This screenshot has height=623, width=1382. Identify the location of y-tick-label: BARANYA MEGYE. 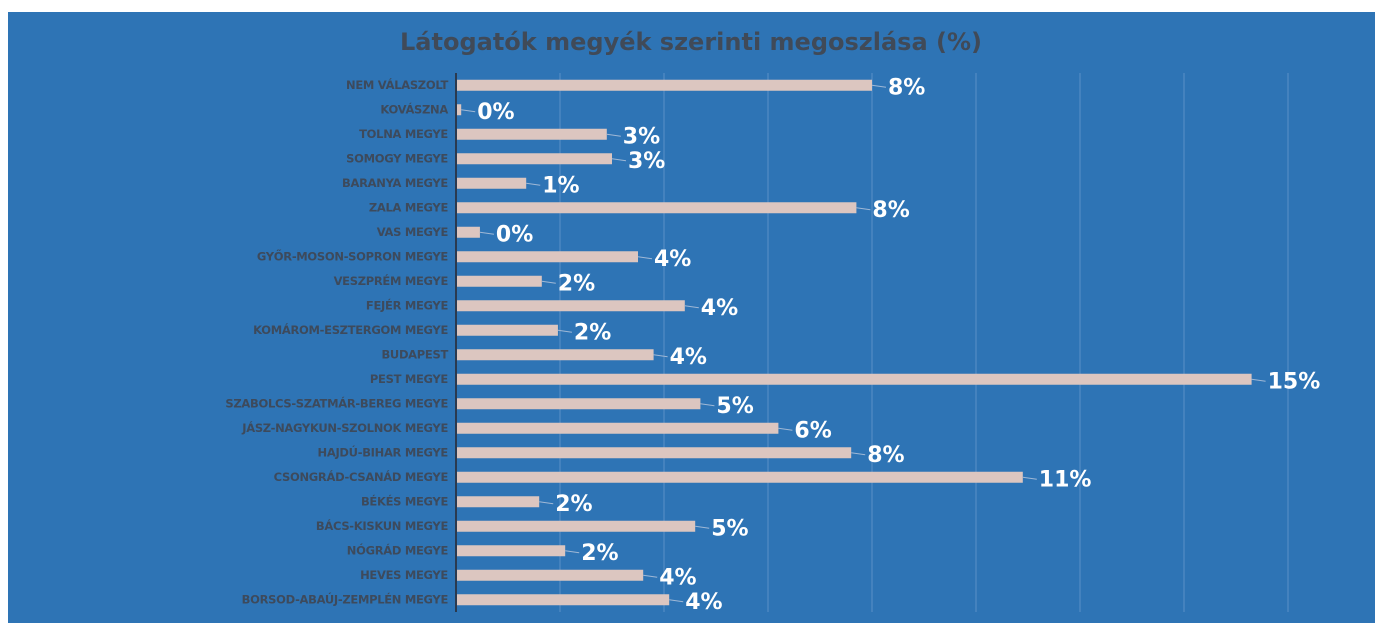
(395, 183).